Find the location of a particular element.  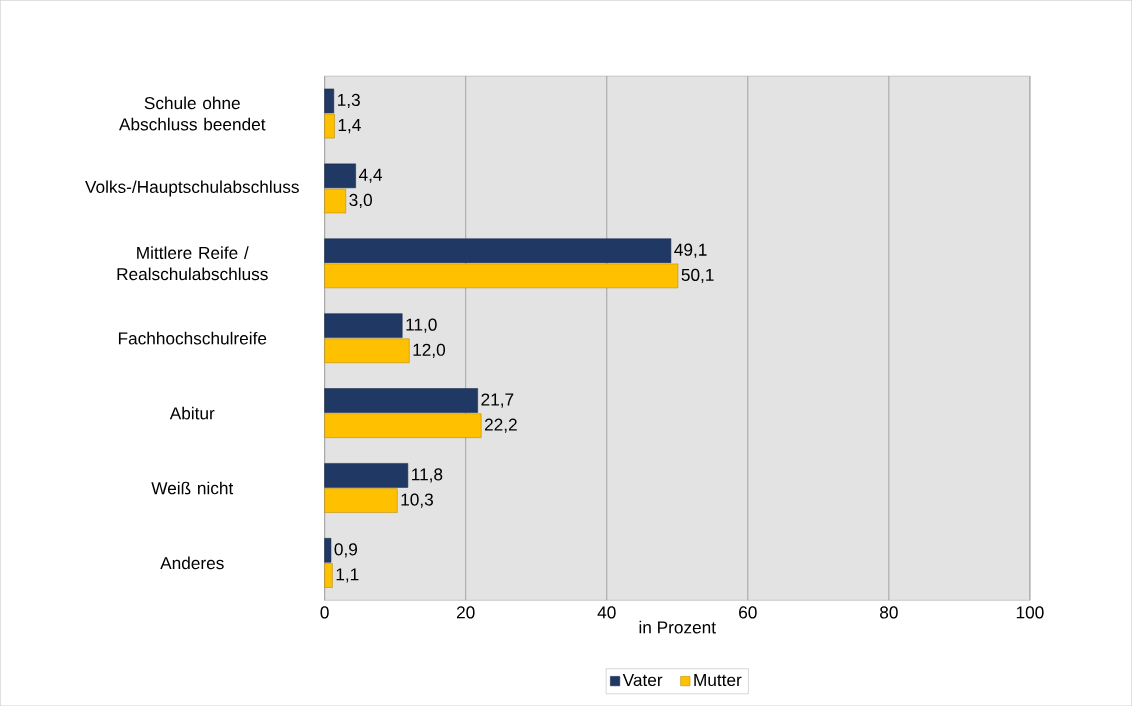

data-label: 22,2 is located at coordinates (500, 425).